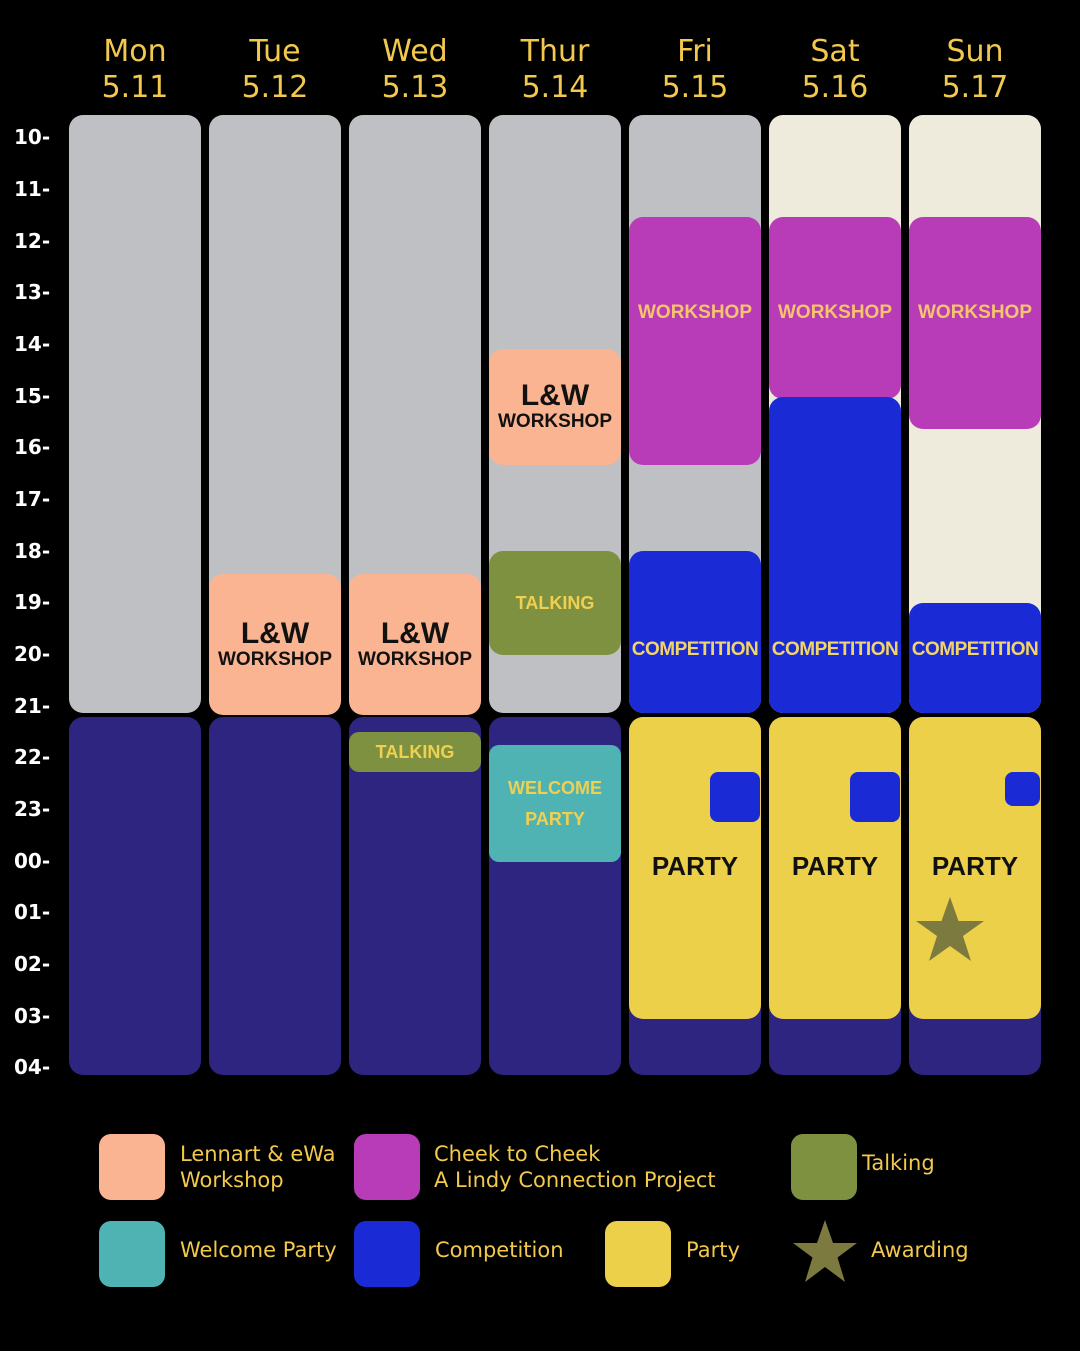  Describe the element at coordinates (32, 964) in the screenshot. I see `hour-label: 02-` at that location.